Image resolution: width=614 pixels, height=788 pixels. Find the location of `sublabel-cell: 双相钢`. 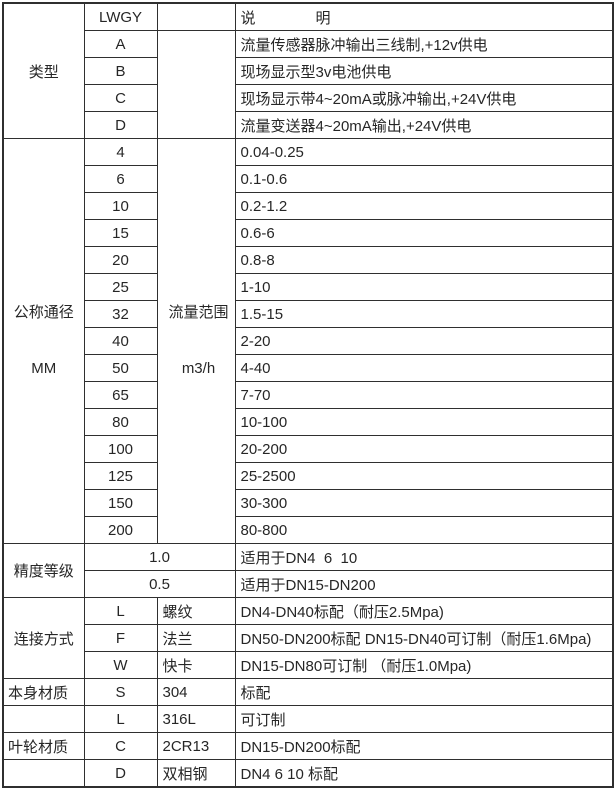

sublabel-cell: 双相钢 is located at coordinates (196, 773).